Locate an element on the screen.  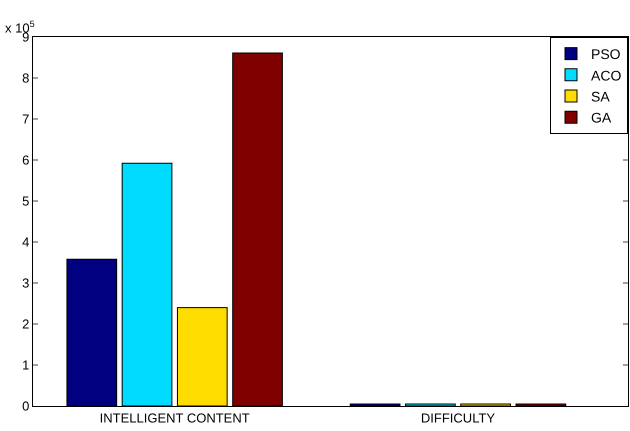
y-tick-label: 3 is located at coordinates (26, 283).